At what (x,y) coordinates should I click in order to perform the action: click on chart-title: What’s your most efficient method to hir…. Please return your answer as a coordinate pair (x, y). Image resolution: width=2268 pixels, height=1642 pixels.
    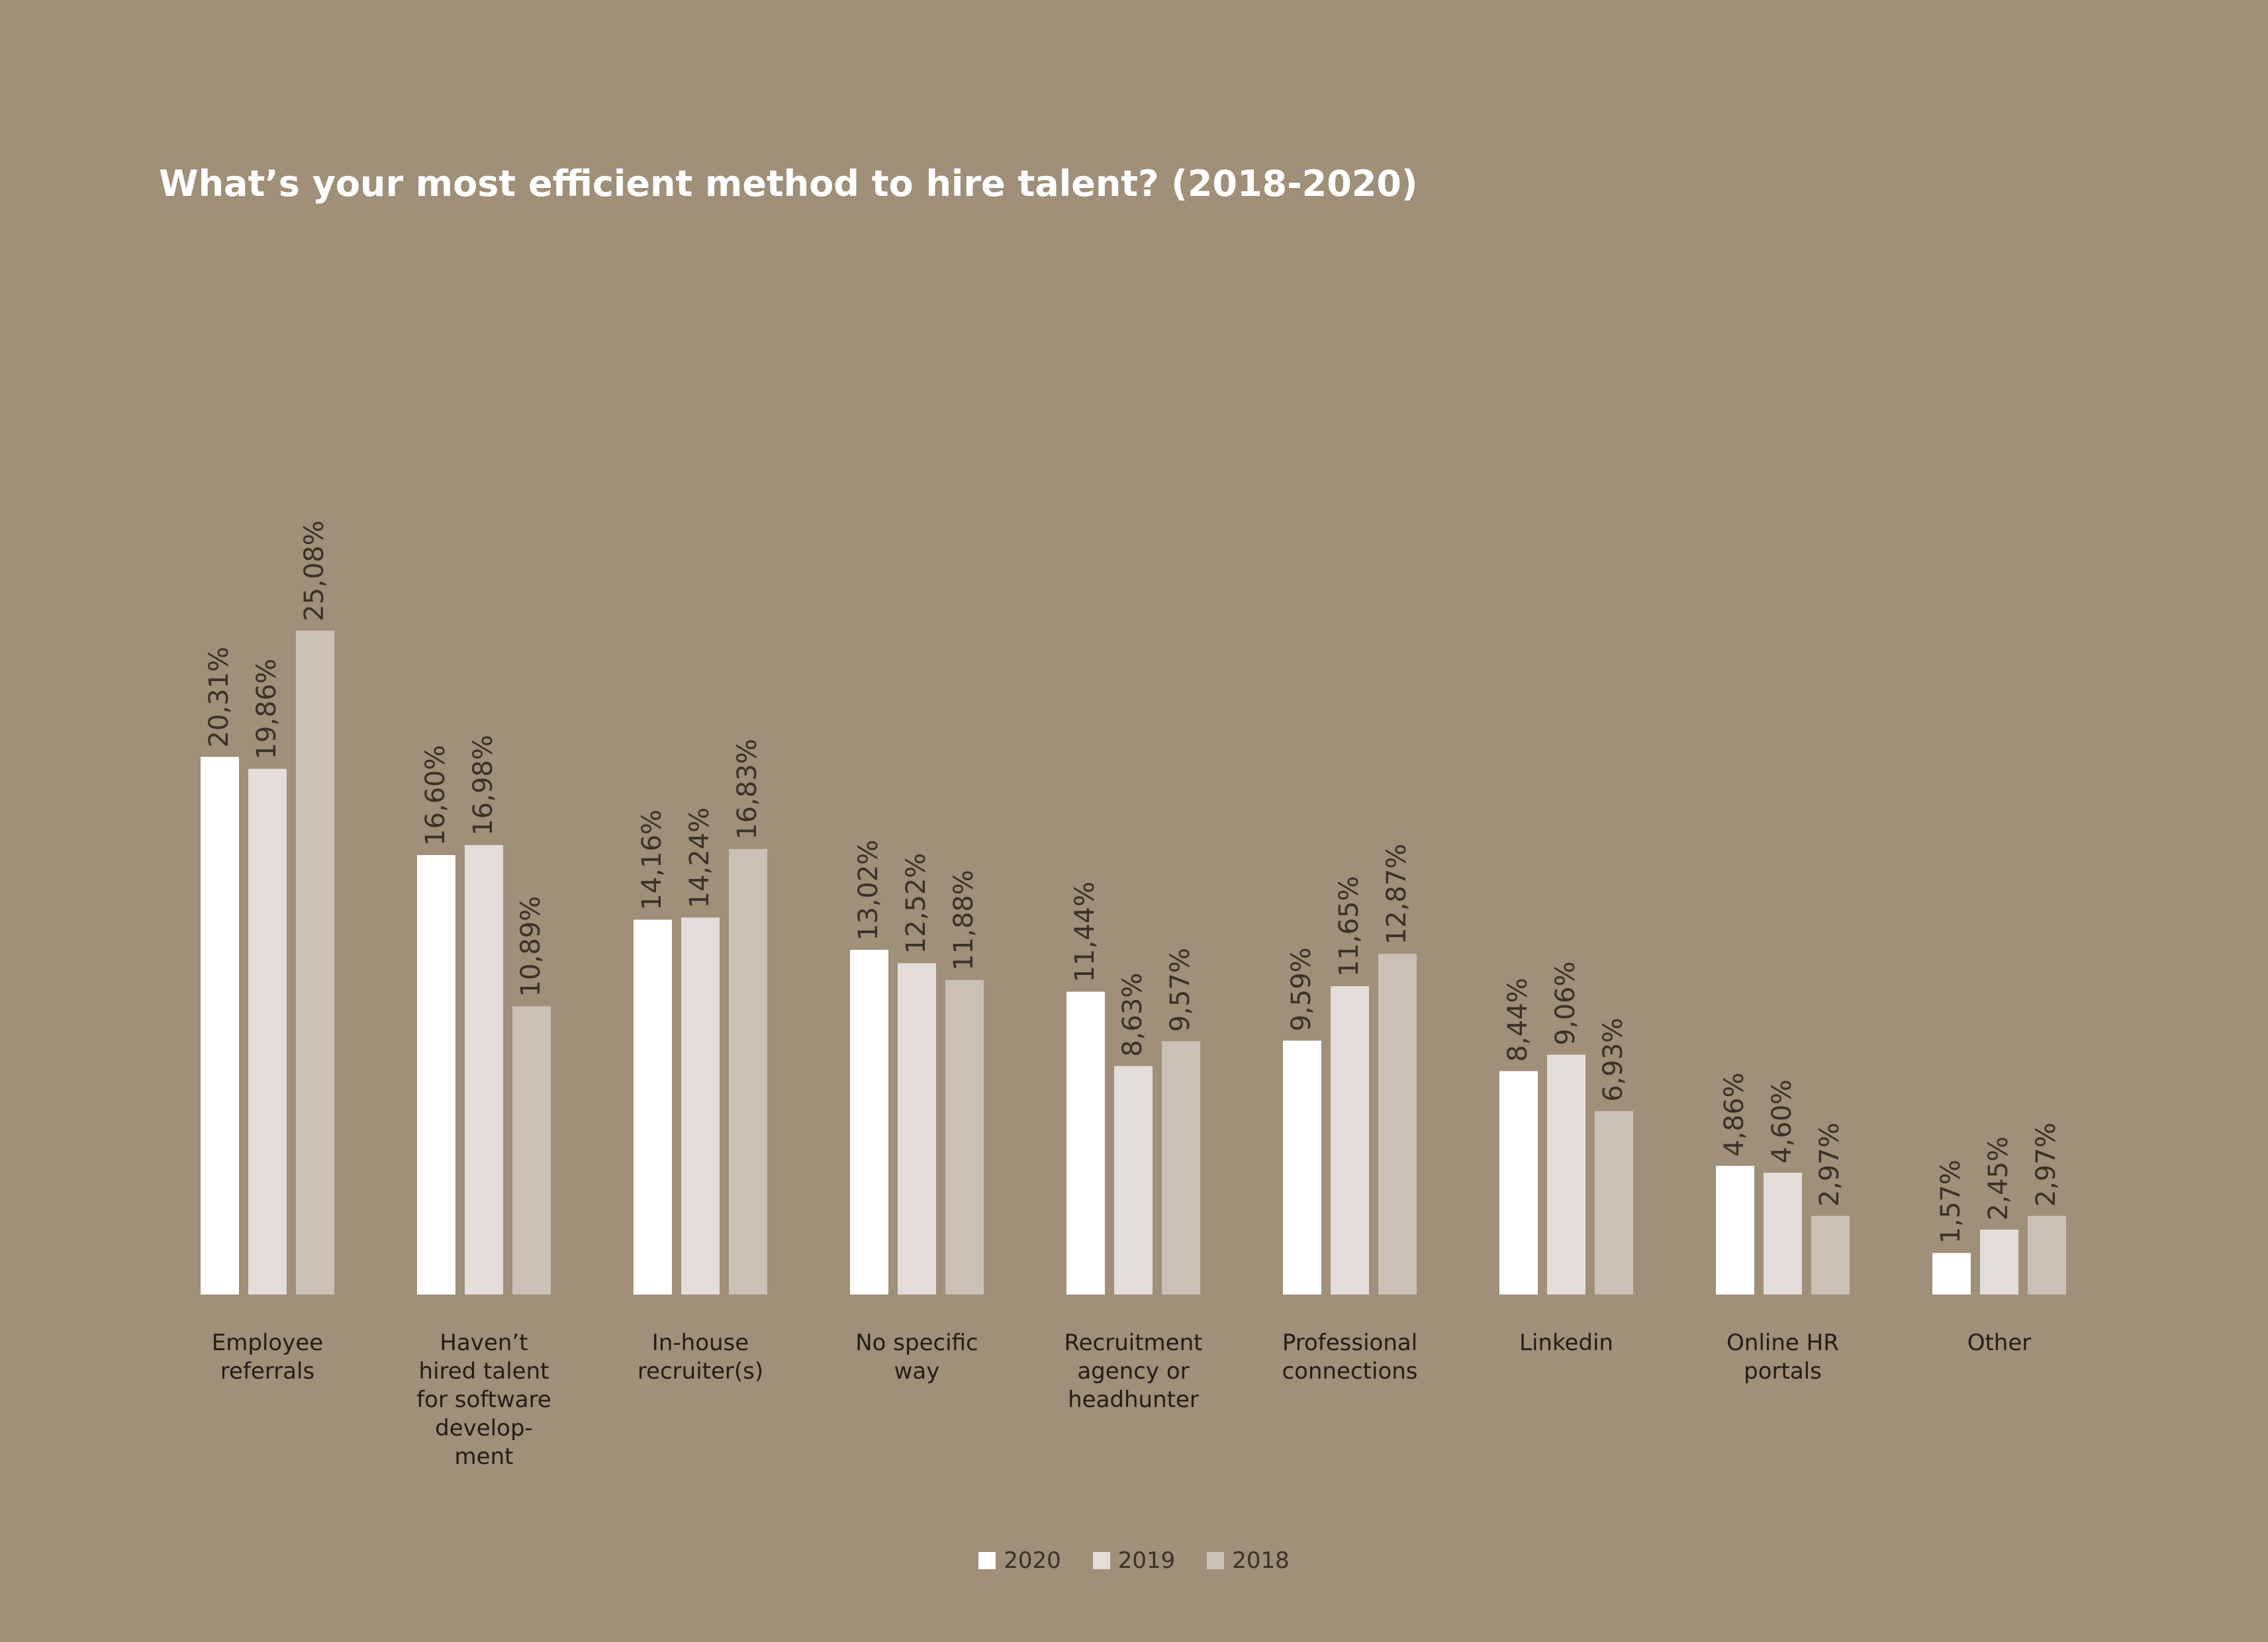
    Looking at the image, I should click on (788, 184).